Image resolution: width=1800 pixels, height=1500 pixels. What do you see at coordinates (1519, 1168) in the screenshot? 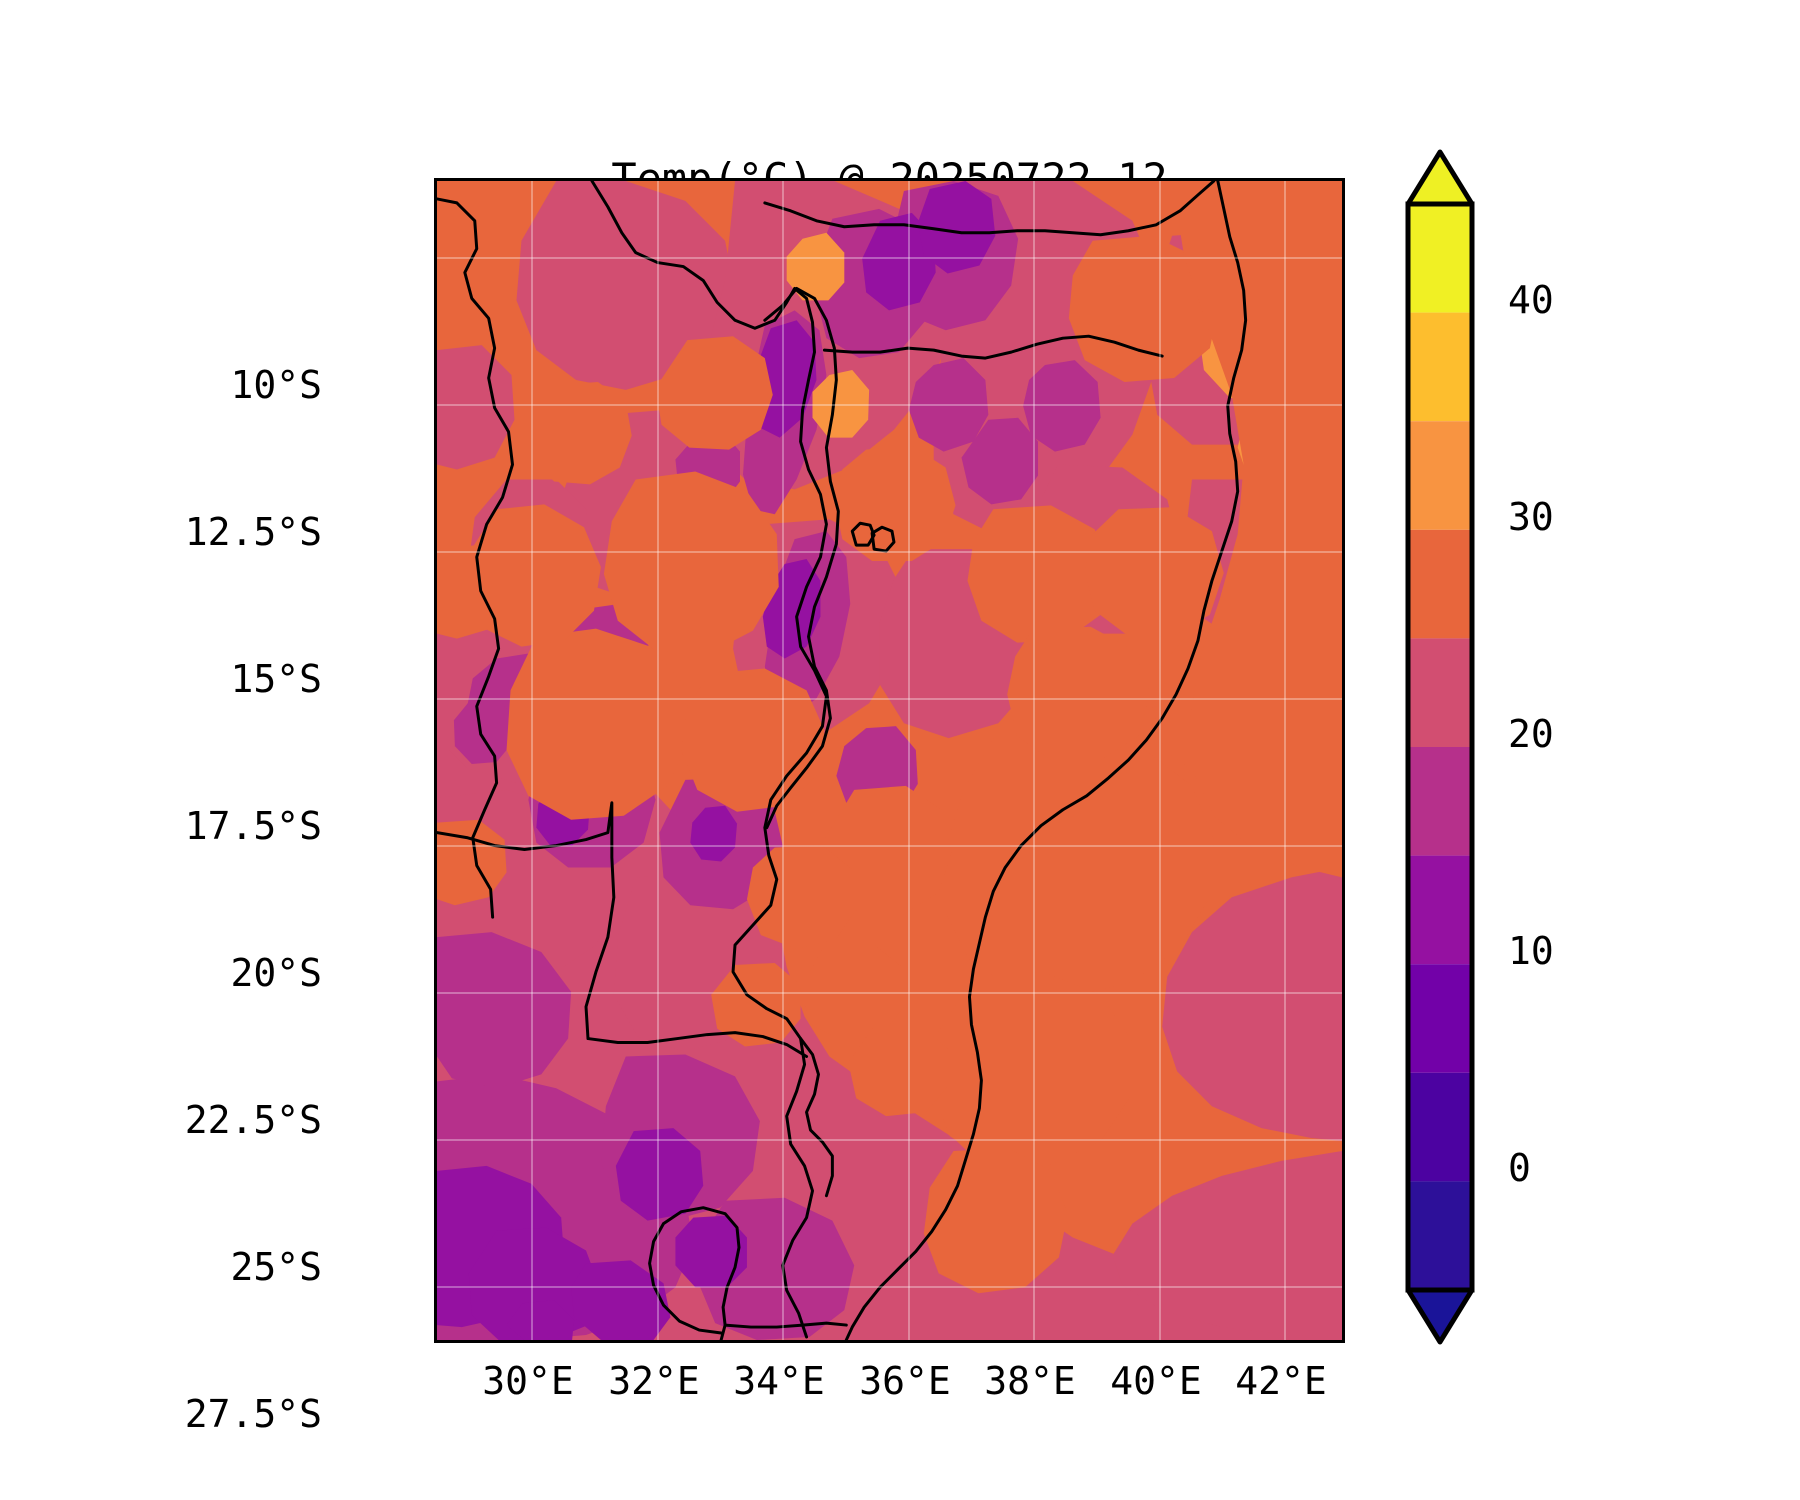
I see `cb-tick-label-0: 0` at bounding box center [1519, 1168].